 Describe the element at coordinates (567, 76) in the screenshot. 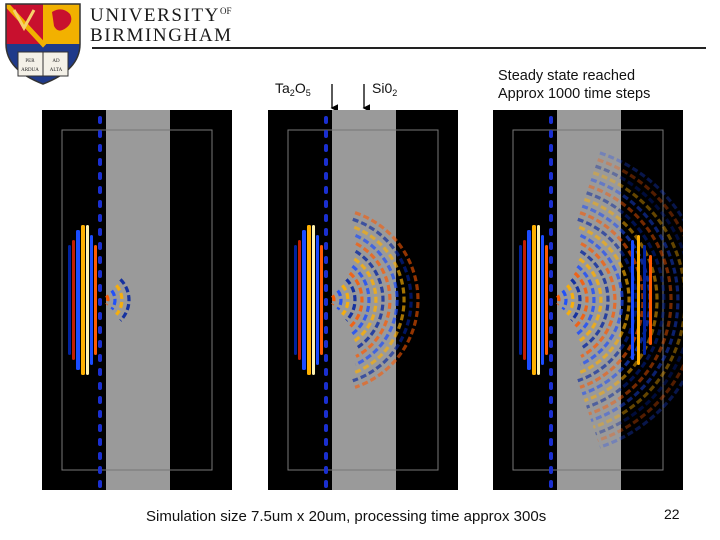

I see `steady-line1: Steady state reached` at that location.